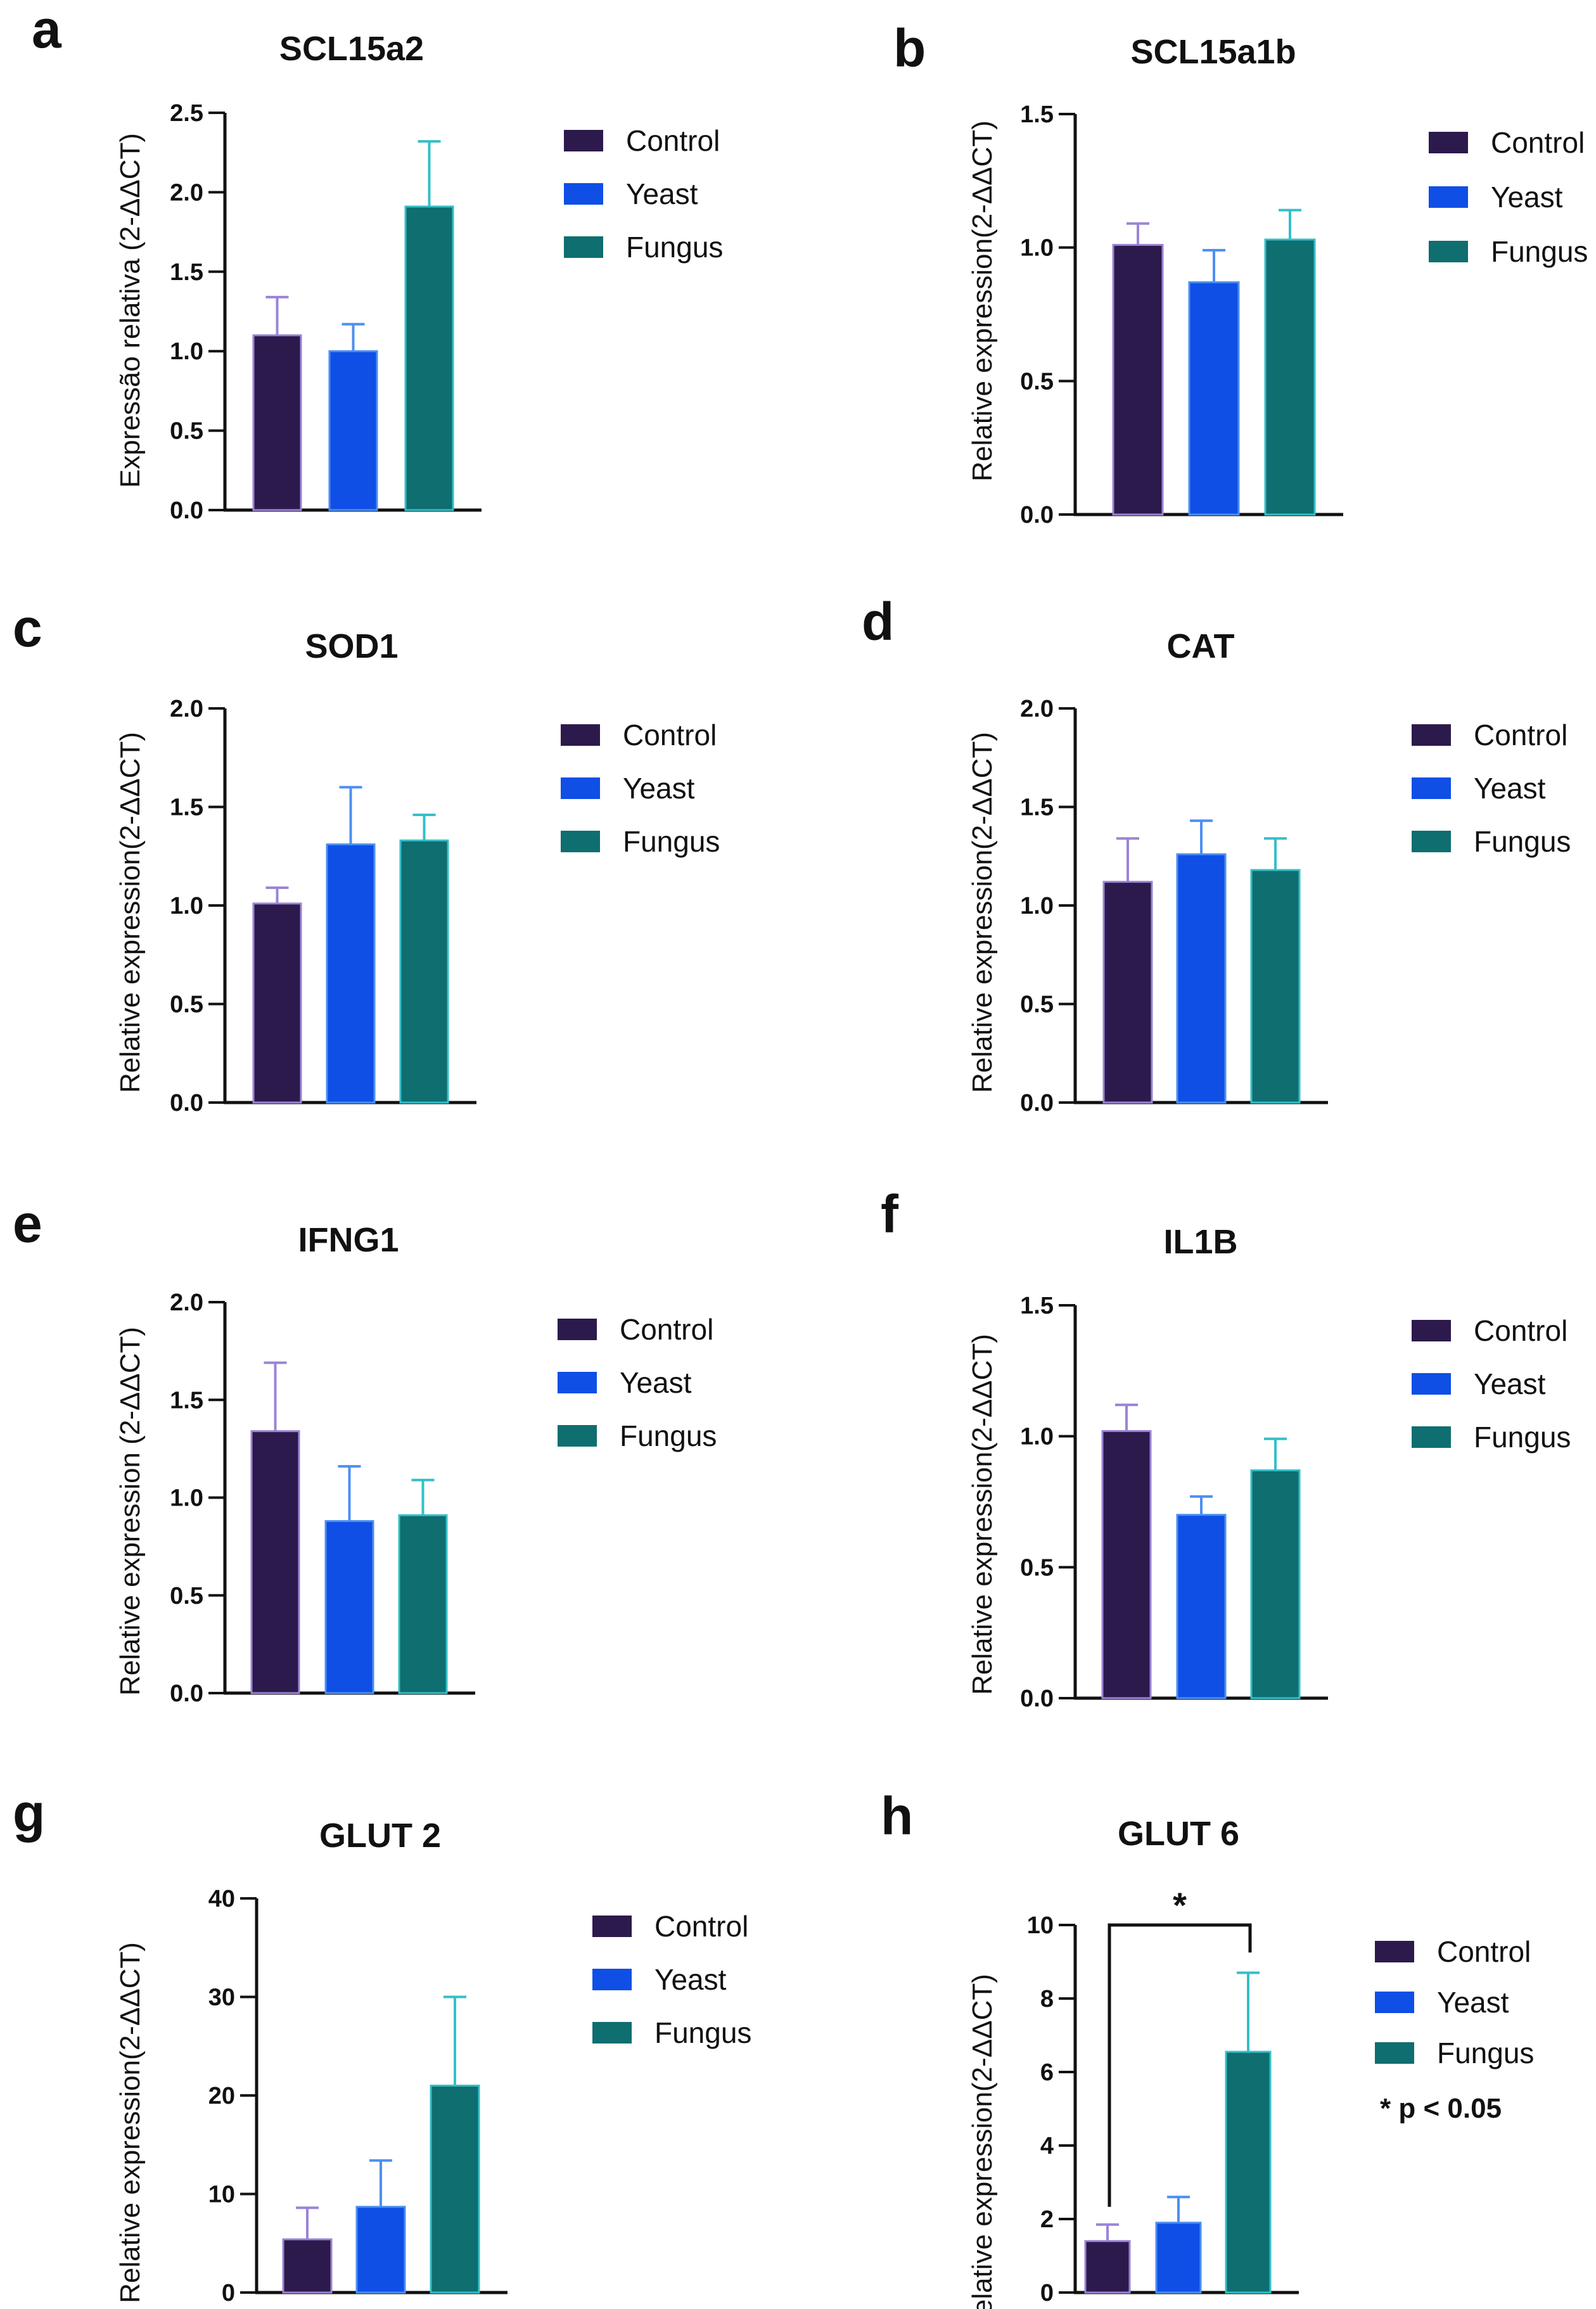  Describe the element at coordinates (1037, 248) in the screenshot. I see `y-tick-label-b-2: 1.0` at that location.